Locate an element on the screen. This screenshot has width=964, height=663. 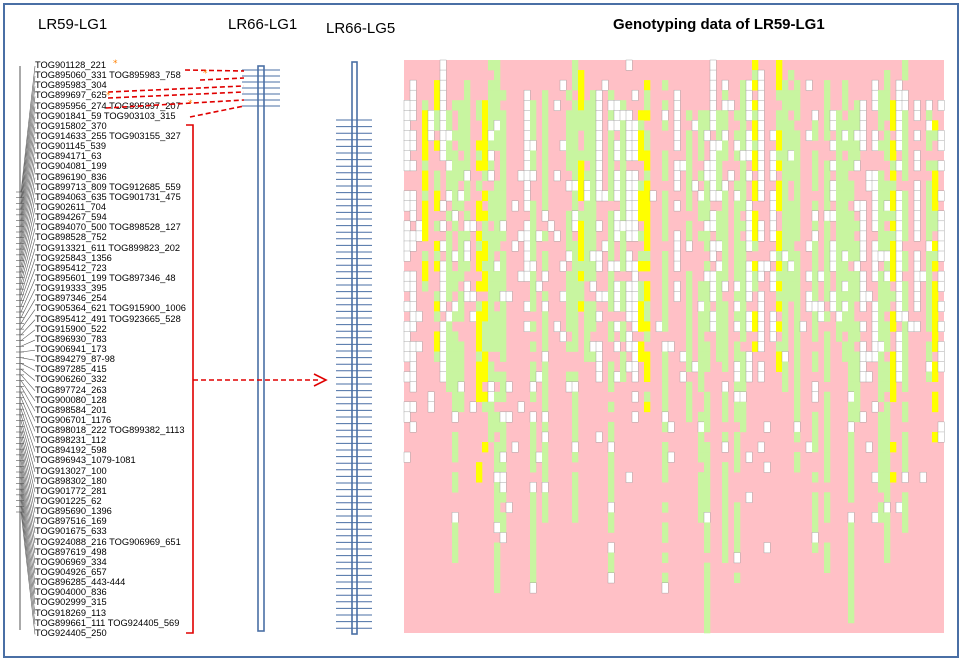
marker-label: TOG906969_334 is located at coordinates (71, 561).